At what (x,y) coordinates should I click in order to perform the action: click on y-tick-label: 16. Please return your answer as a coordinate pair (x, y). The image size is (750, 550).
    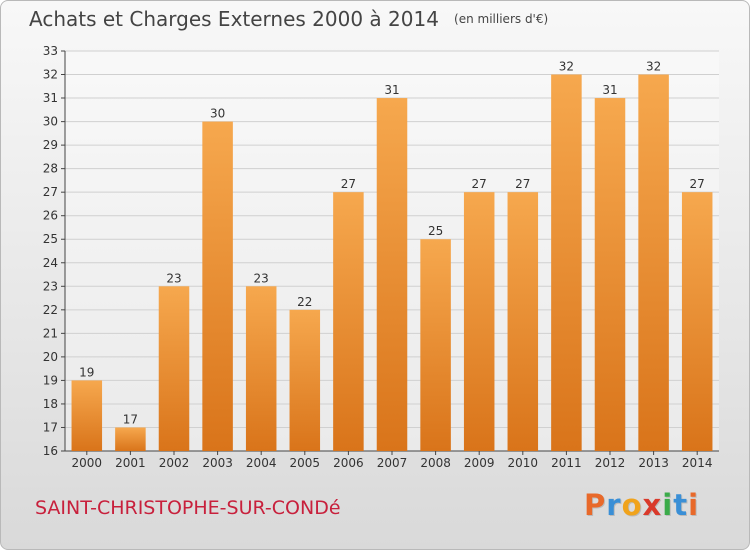
    Looking at the image, I should click on (50, 451).